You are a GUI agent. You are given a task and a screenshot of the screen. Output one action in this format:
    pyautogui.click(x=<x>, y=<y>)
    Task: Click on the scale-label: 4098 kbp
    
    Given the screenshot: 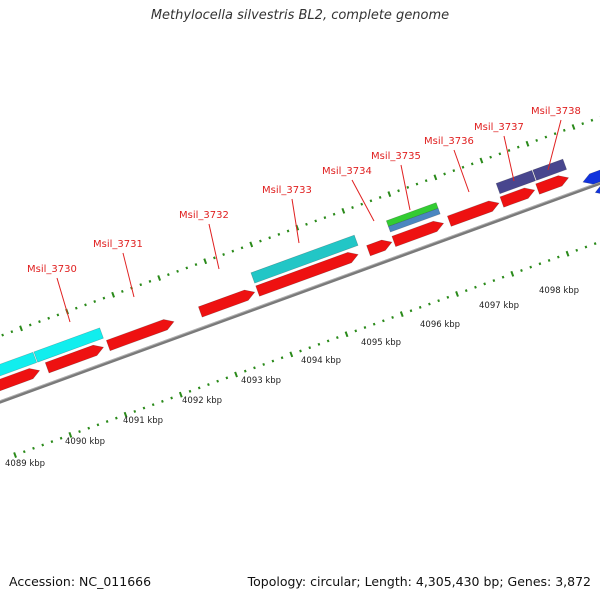 What is the action you would take?
    pyautogui.click(x=559, y=291)
    